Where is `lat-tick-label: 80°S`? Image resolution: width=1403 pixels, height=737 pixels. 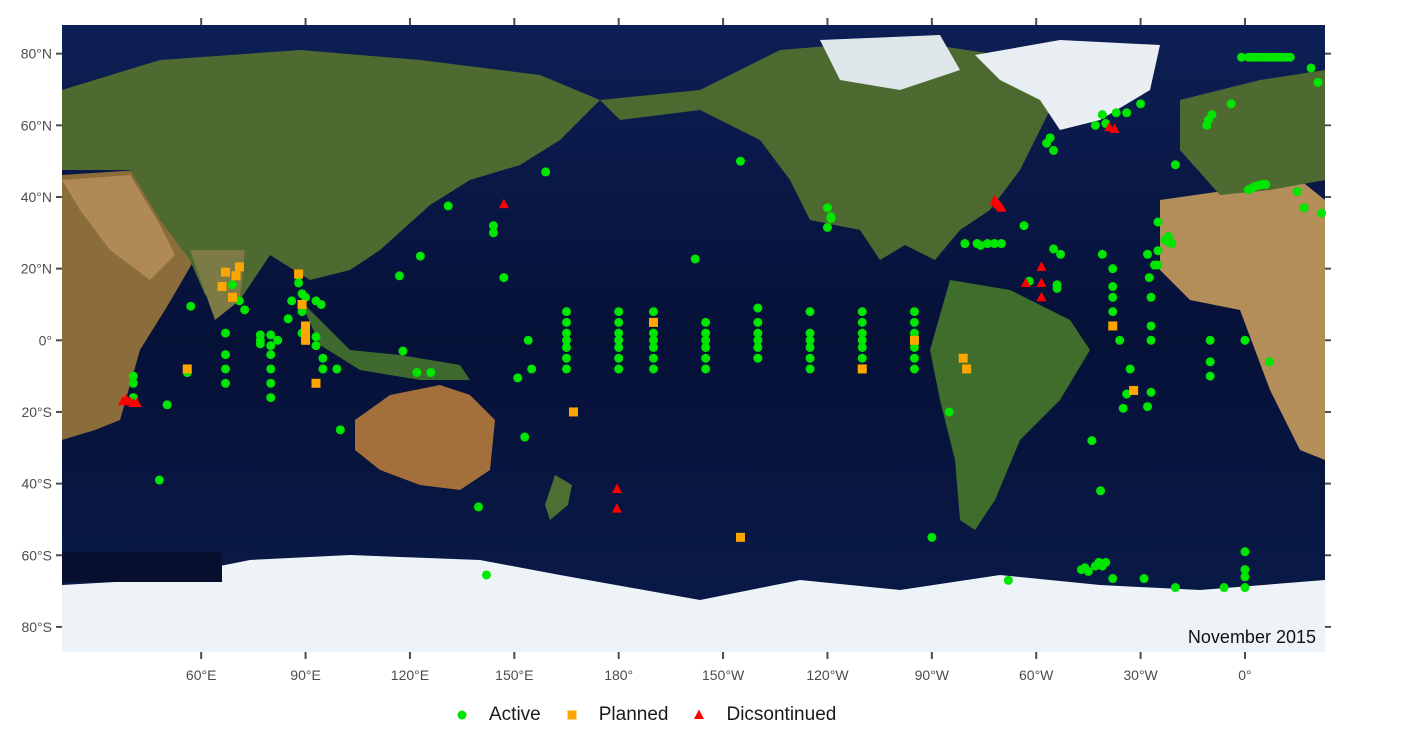
lat-tick-label: 80°S is located at coordinates (36, 627).